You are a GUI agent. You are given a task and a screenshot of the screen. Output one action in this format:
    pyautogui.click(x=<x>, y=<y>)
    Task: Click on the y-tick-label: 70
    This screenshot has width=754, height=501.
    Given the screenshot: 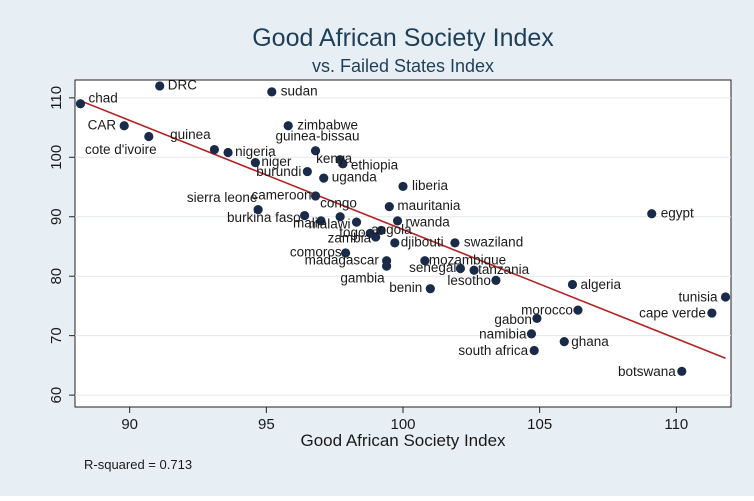 What is the action you would take?
    pyautogui.click(x=56, y=335)
    